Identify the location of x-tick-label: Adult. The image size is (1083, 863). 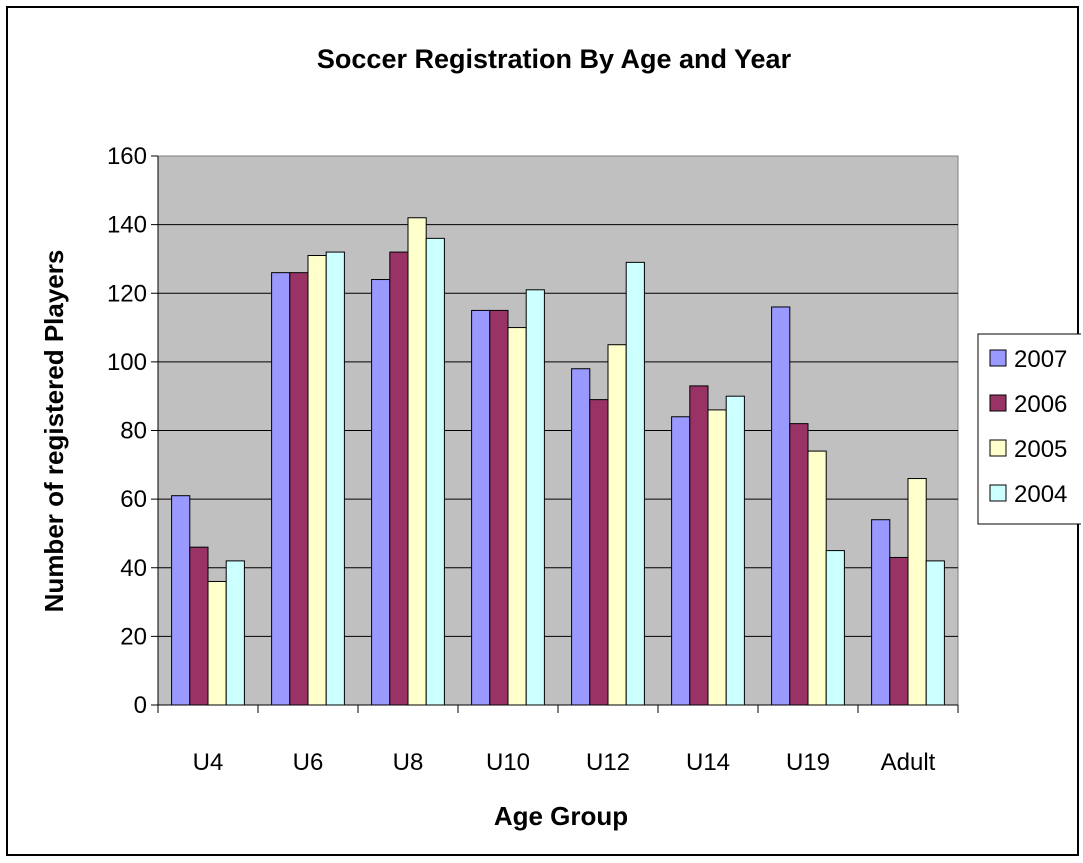
(908, 762).